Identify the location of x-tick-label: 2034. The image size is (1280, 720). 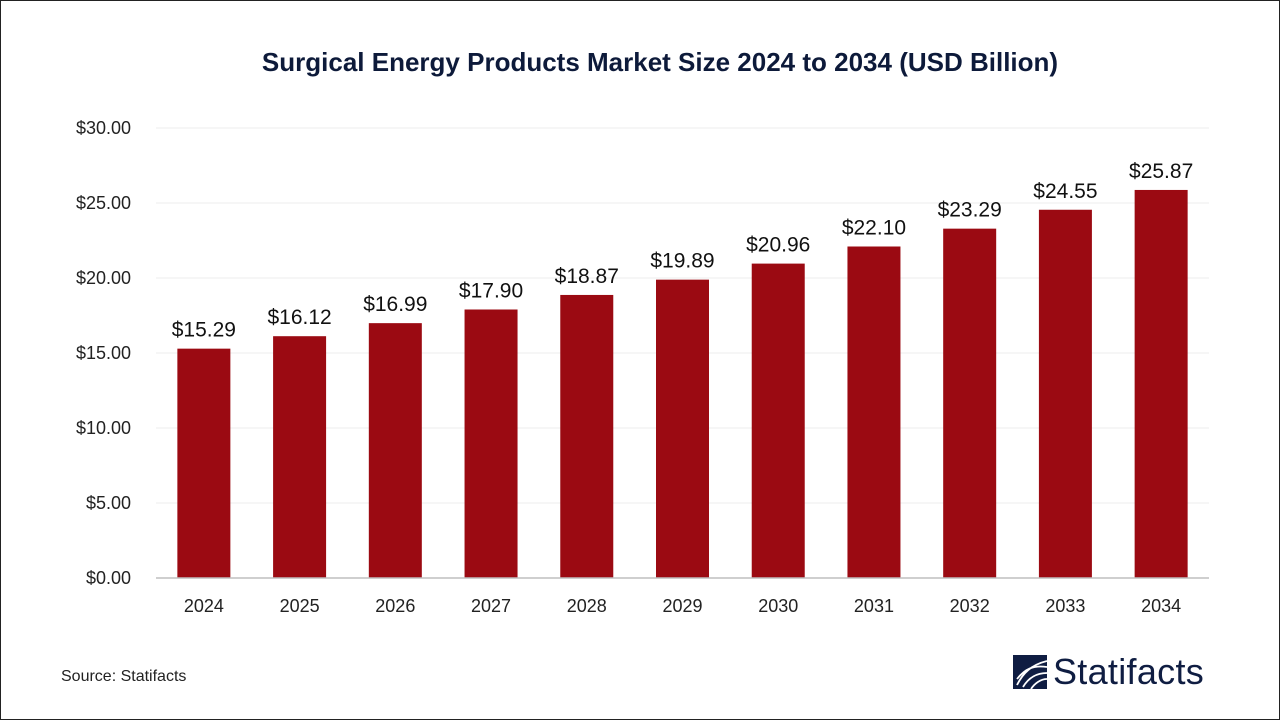
(1161, 606).